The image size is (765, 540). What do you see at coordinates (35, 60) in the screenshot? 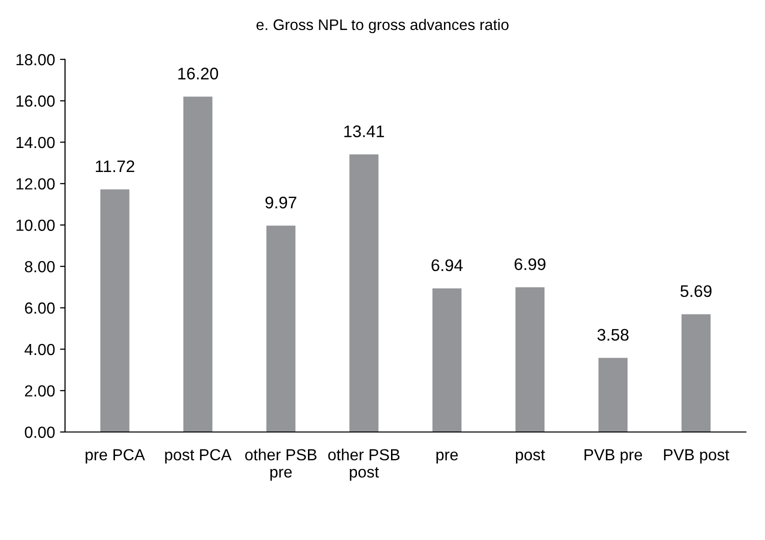
I see `y-tick-label: 18.00` at bounding box center [35, 60].